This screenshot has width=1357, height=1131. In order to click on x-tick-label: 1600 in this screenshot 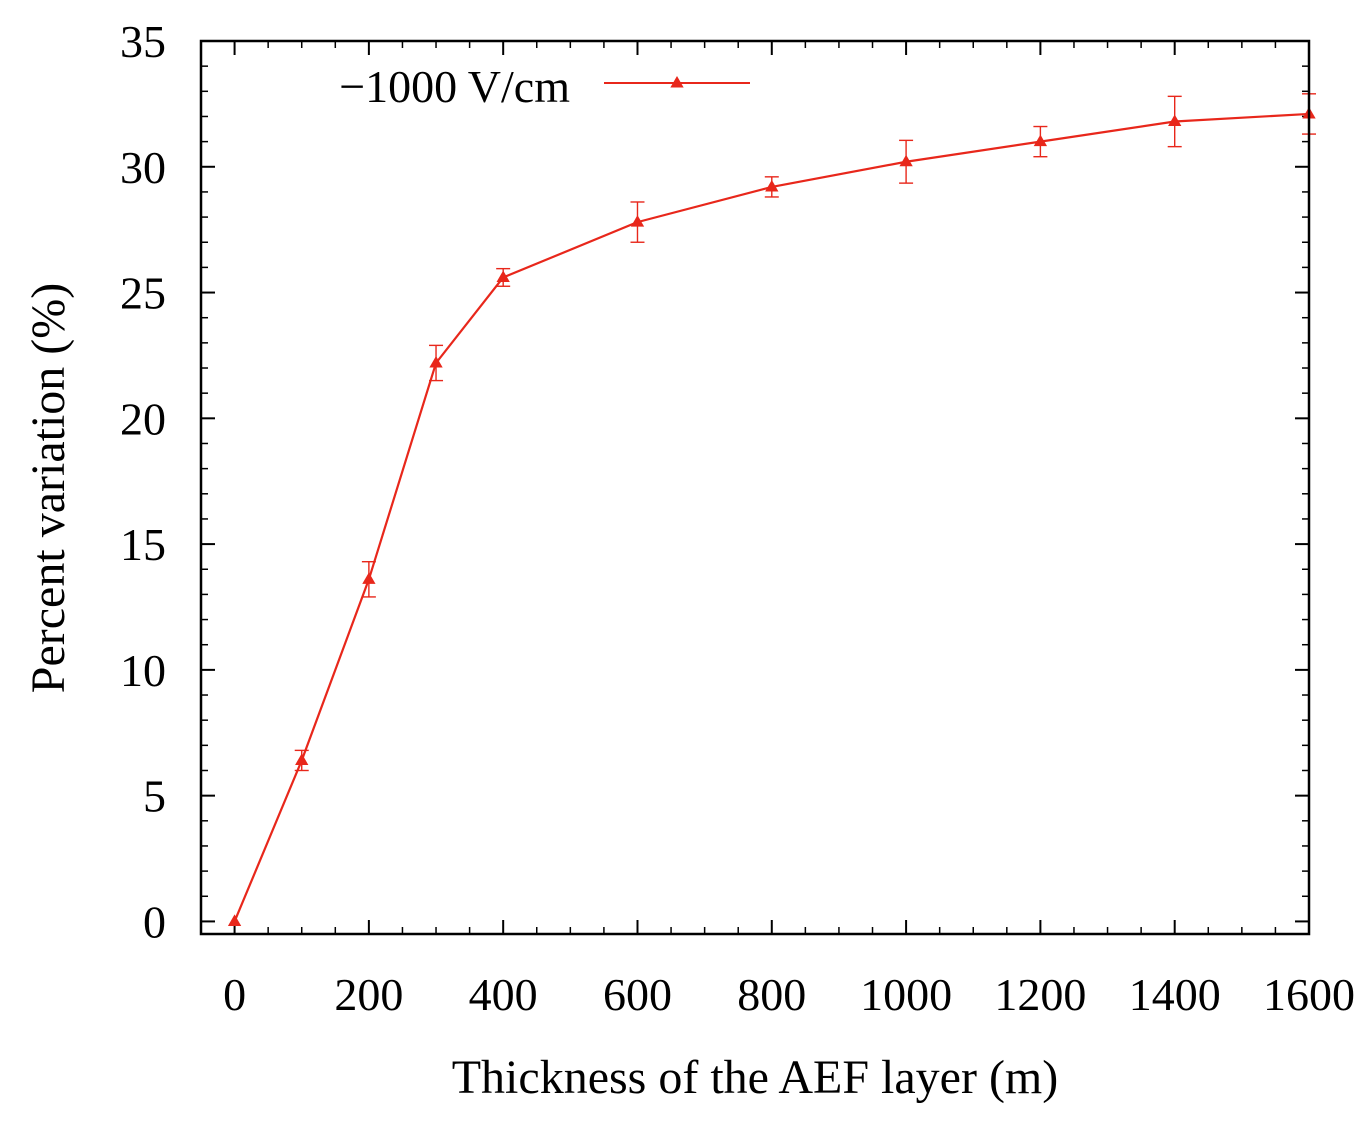, I will do `click(1309, 994)`.